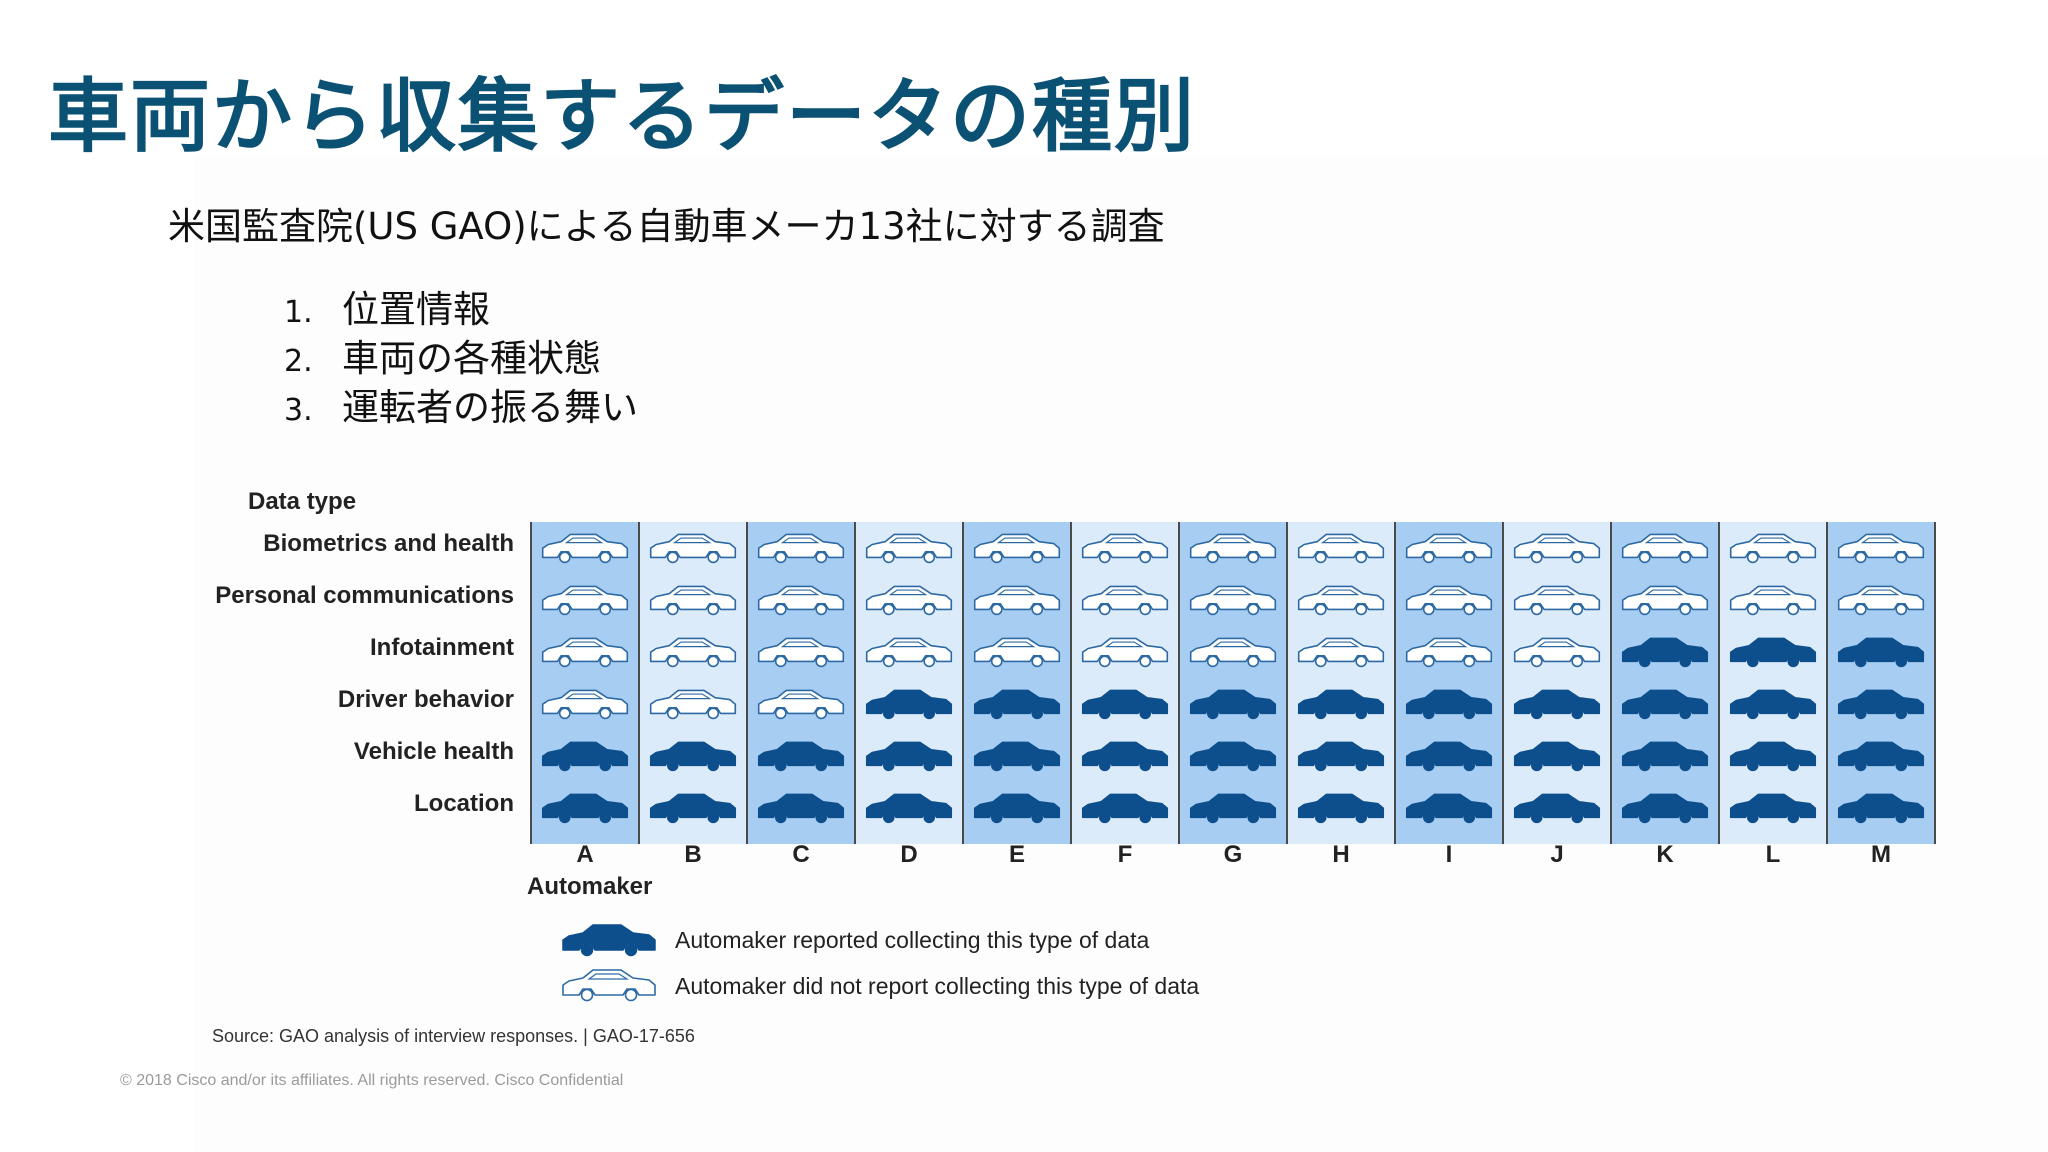 Image resolution: width=2048 pixels, height=1152 pixels. Describe the element at coordinates (433, 751) in the screenshot. I see `row-label-vehicle-health: Vehicle health` at that location.